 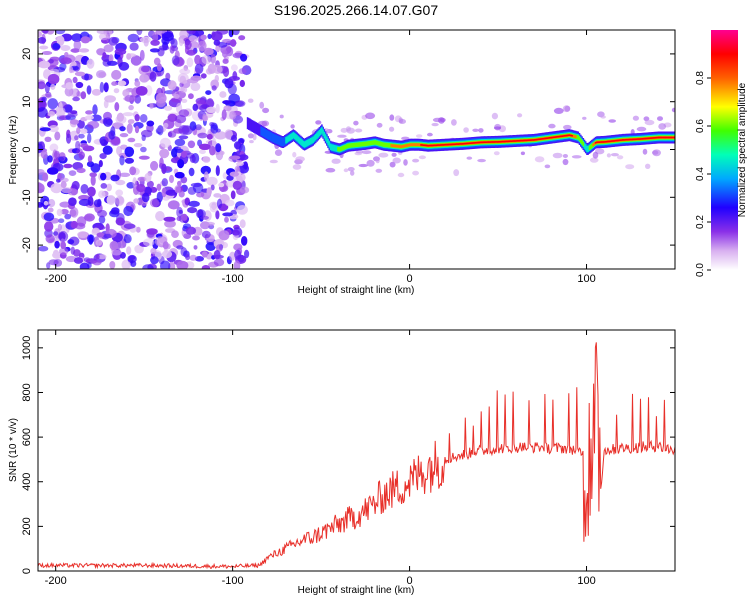 What do you see at coordinates (27, 102) in the screenshot?
I see `y-tick-label: 10` at bounding box center [27, 102].